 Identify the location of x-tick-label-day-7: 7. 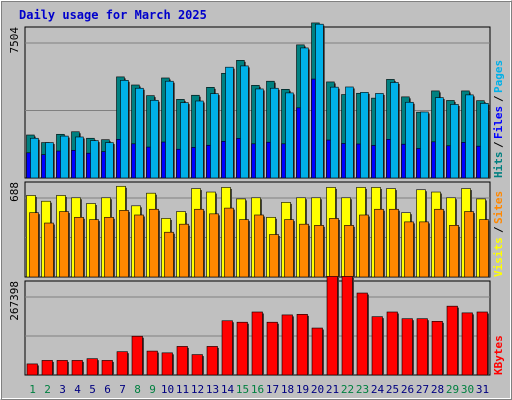
(122, 389).